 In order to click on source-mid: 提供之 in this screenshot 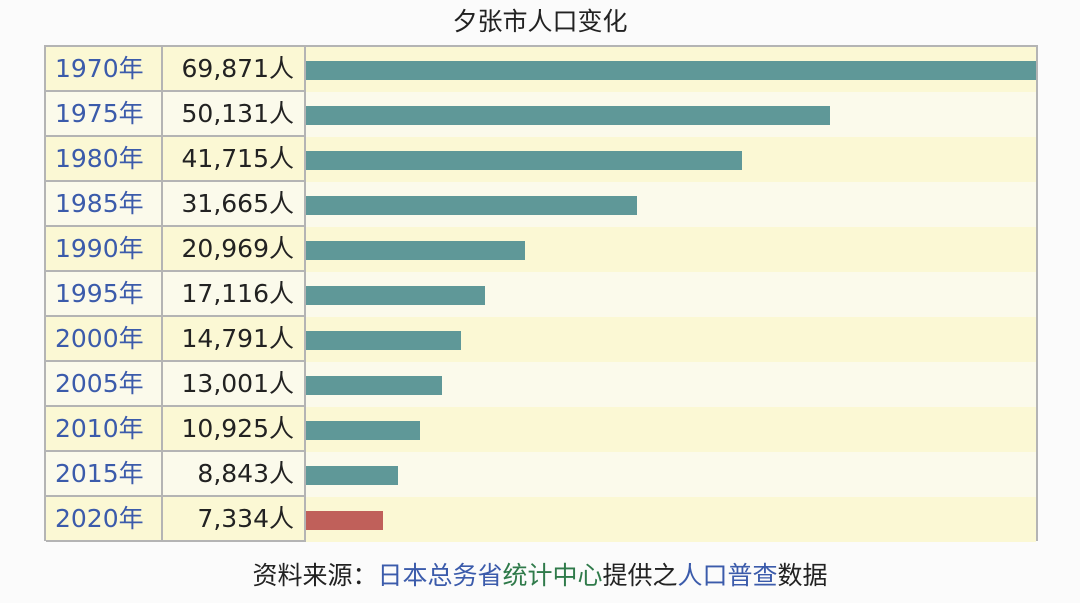, I will do `click(640, 575)`.